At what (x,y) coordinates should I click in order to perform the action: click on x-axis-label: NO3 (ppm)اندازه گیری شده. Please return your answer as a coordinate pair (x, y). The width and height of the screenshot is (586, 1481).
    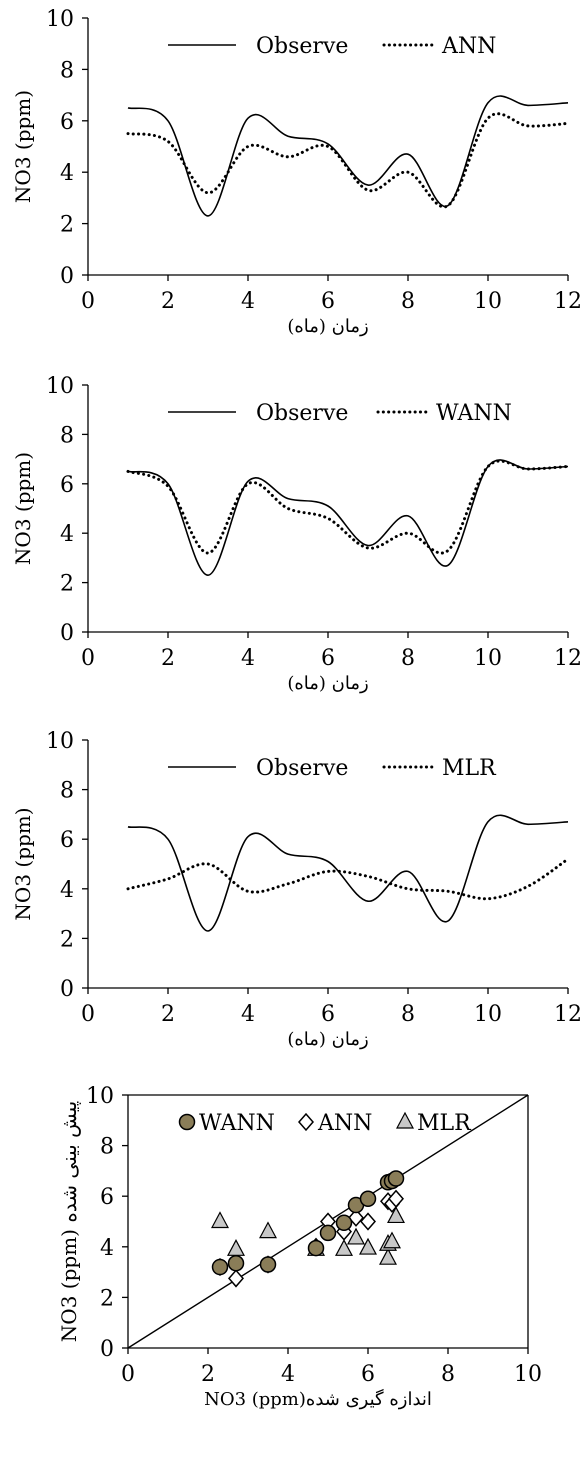
    Looking at the image, I should click on (318, 1399).